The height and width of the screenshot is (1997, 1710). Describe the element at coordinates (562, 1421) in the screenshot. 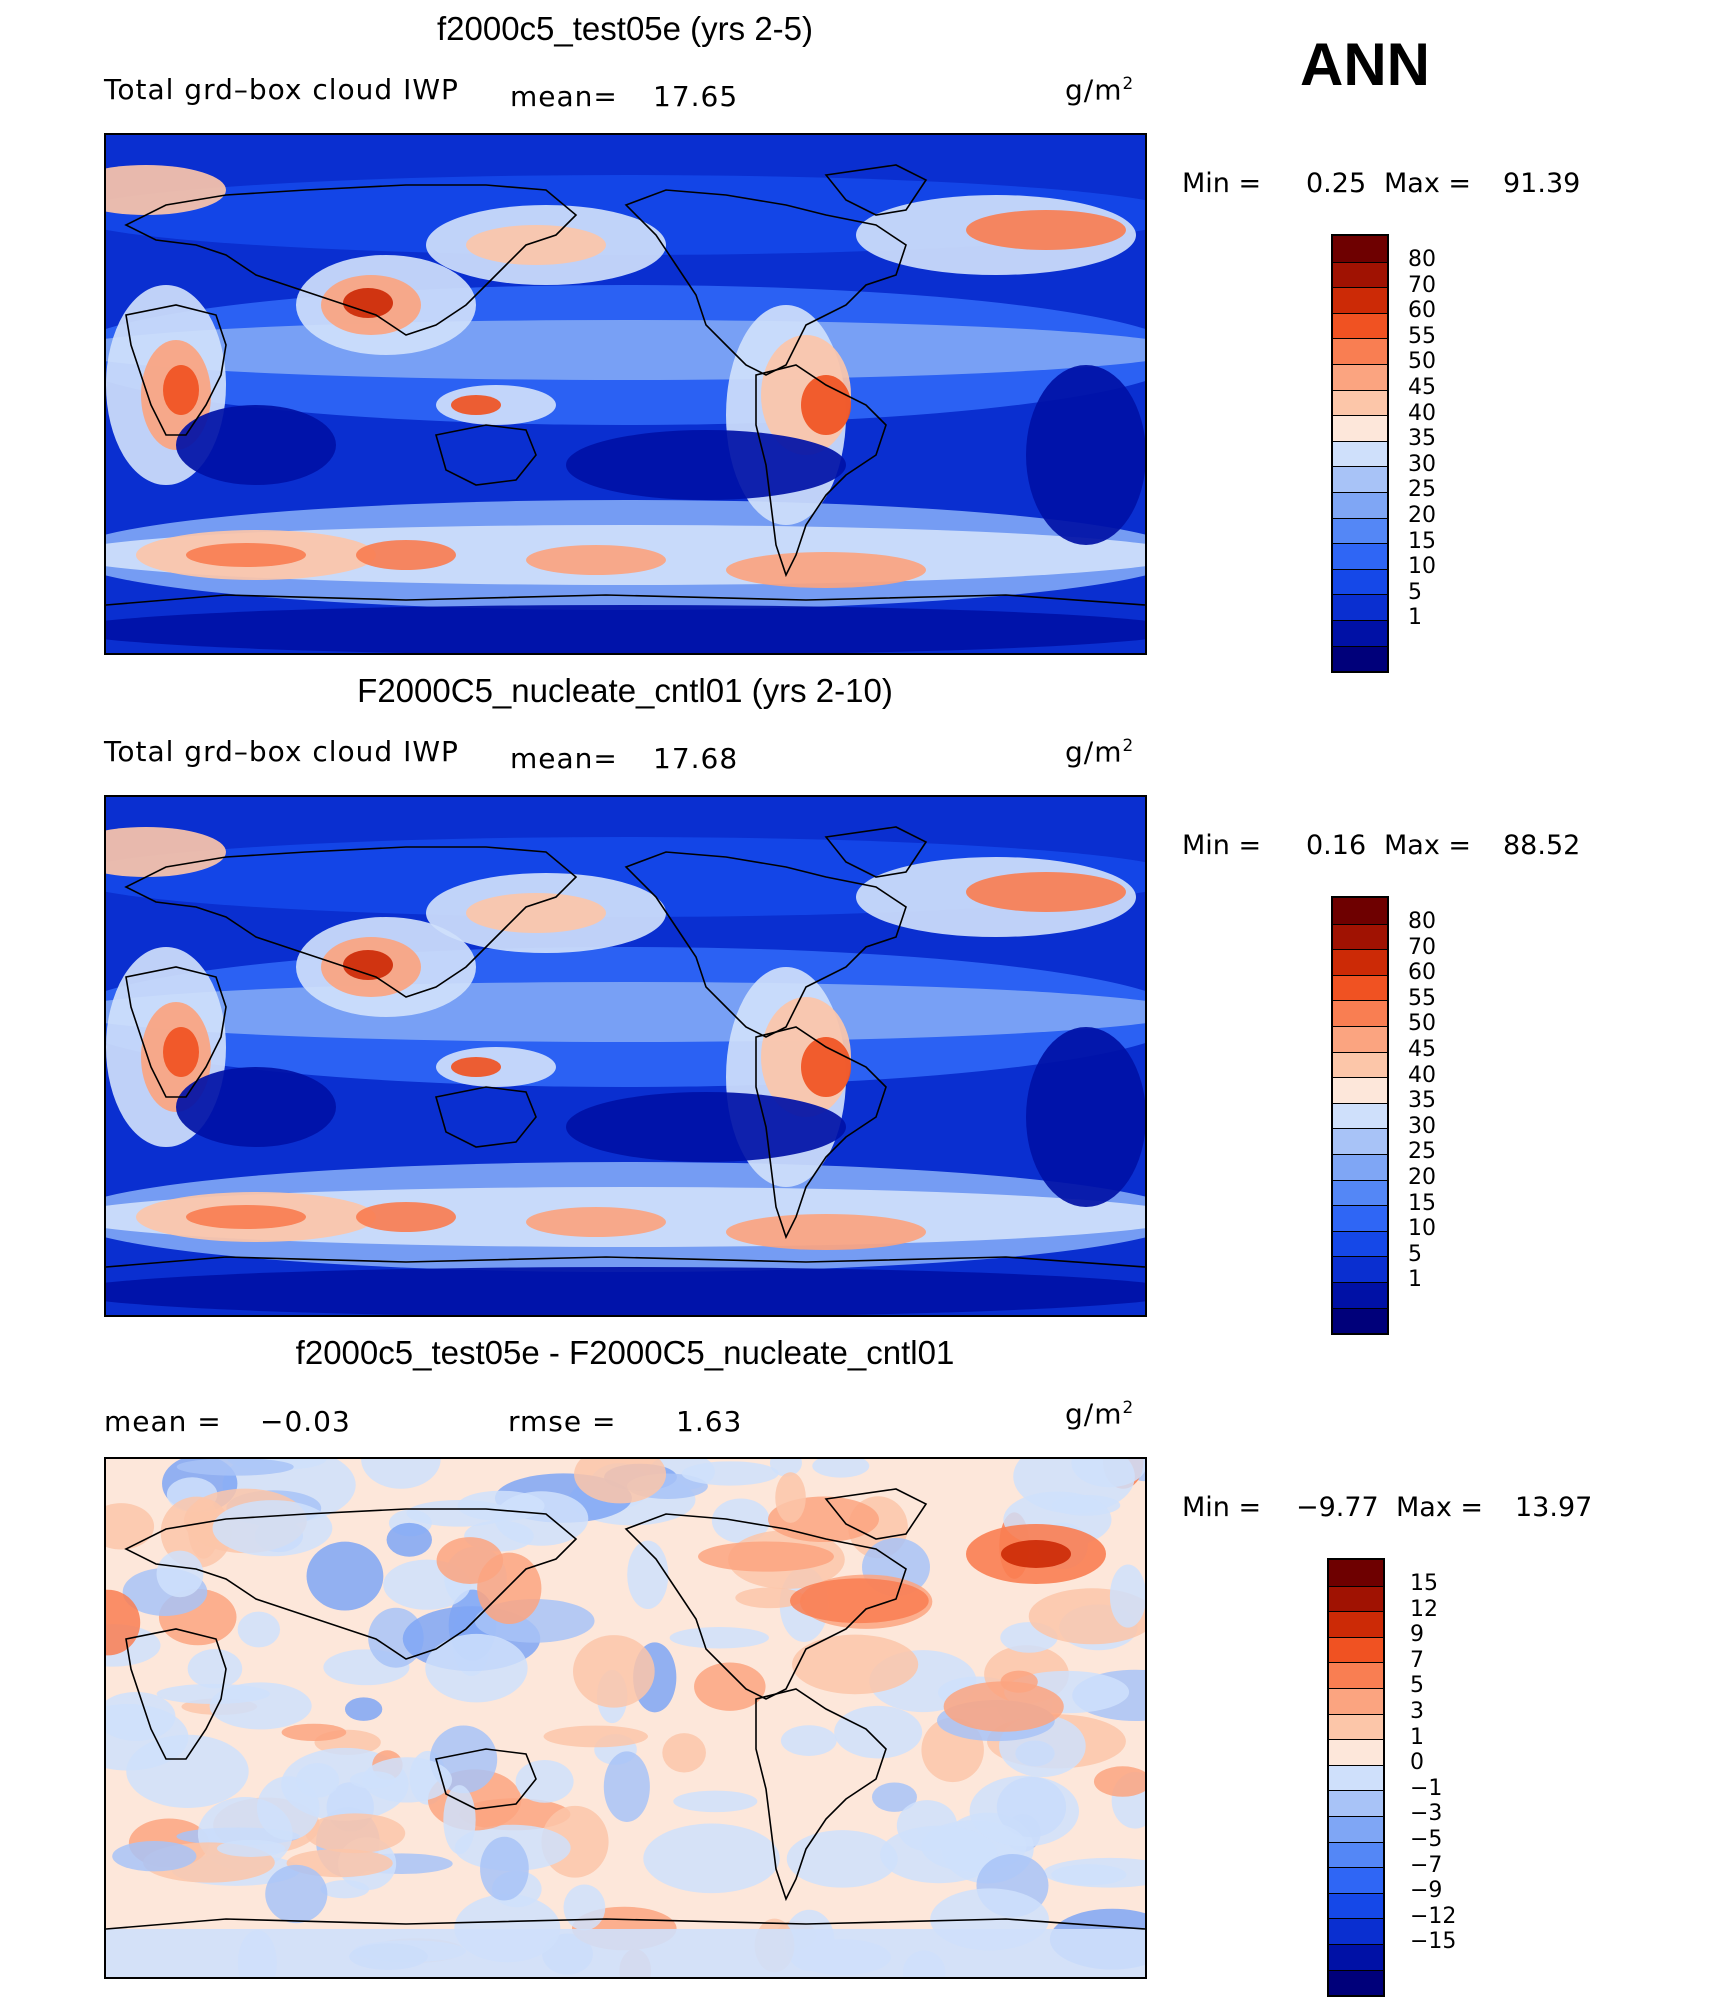

I see `panel3-rmse-label: rmse =` at that location.